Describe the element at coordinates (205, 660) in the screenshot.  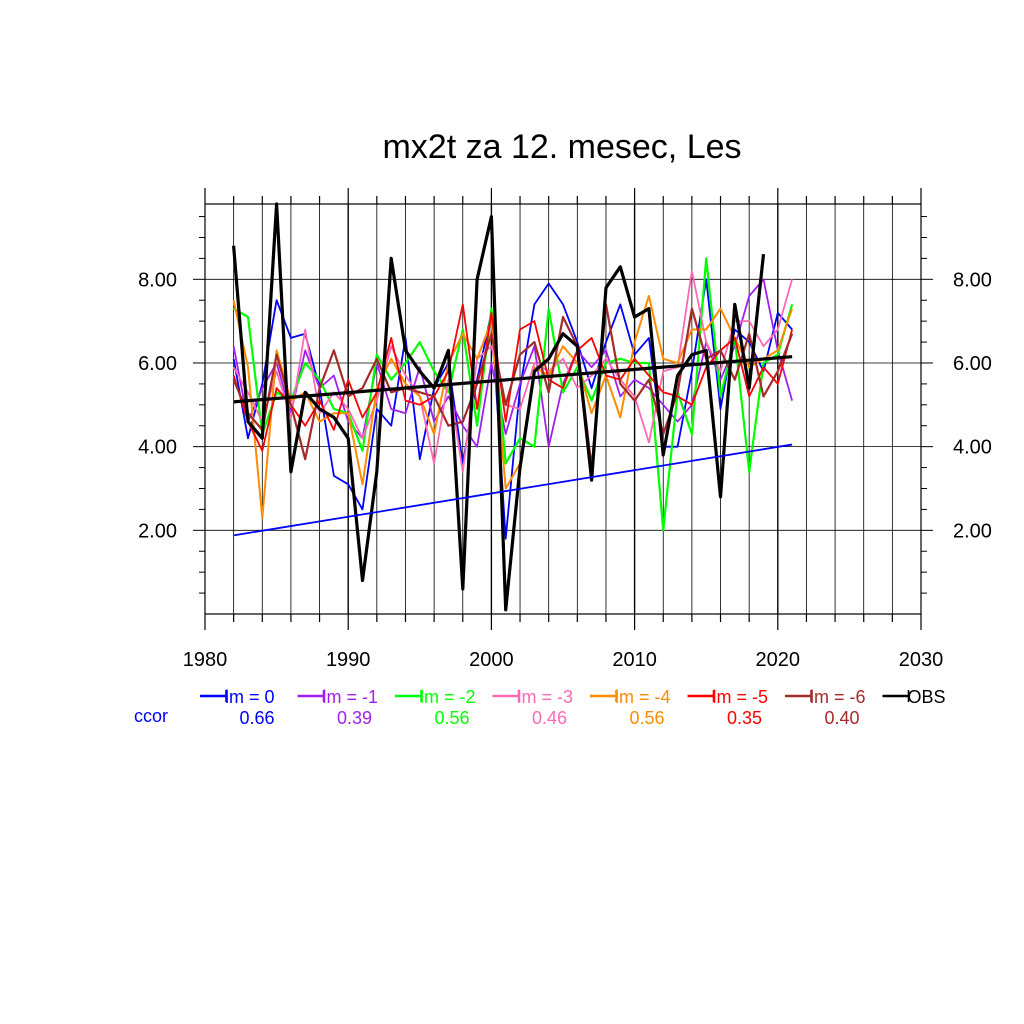
I see `x-tick-label: 1980` at that location.